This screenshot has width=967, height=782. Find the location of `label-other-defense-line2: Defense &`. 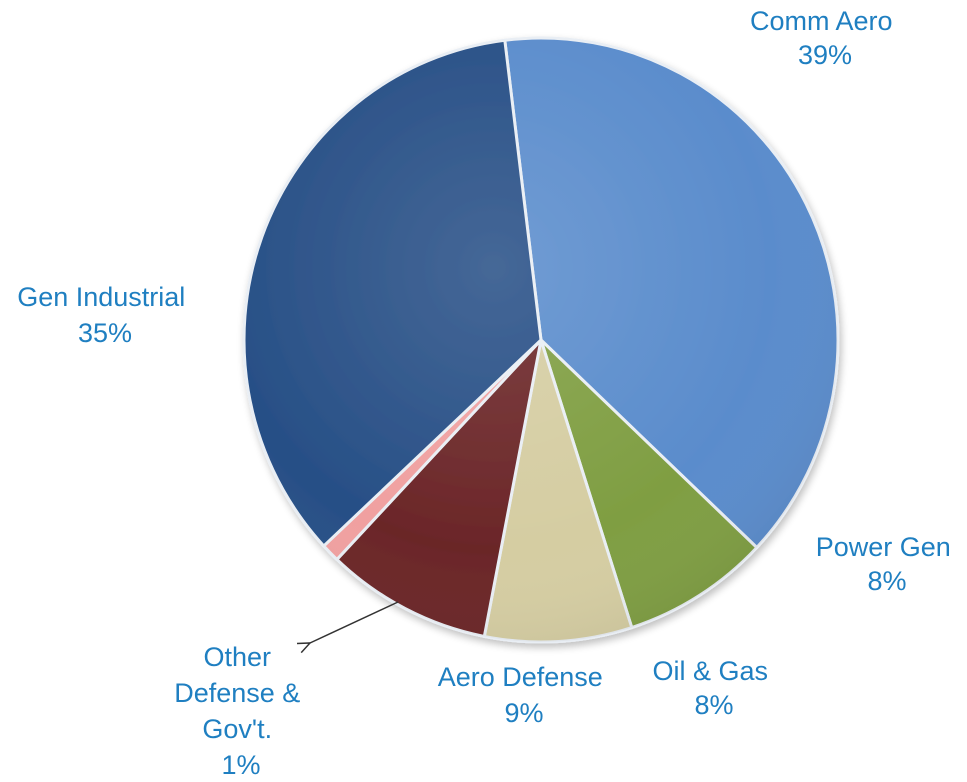

label-other-defense-line2: Defense & is located at coordinates (237, 693).